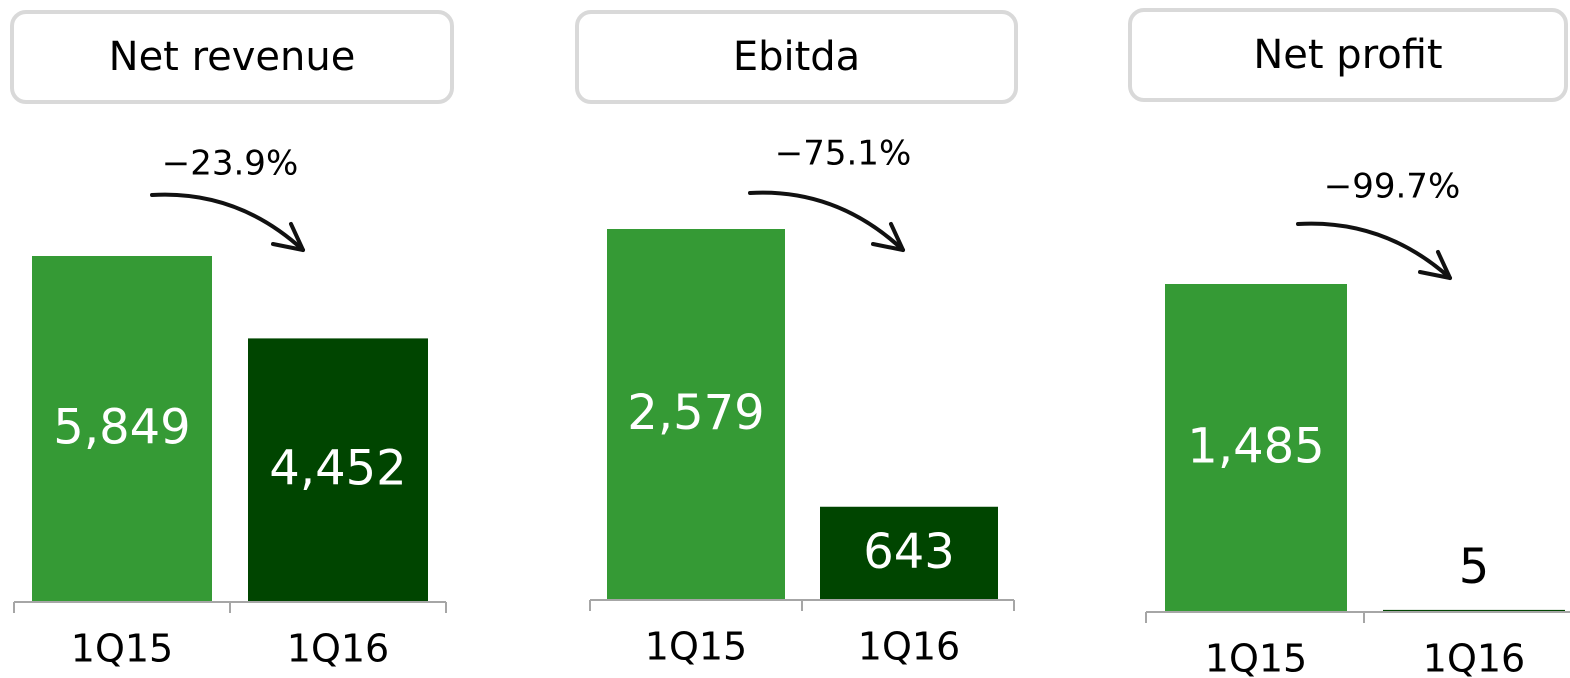 The image size is (1570, 678). I want to click on chart-title: Ebitda, so click(796, 57).